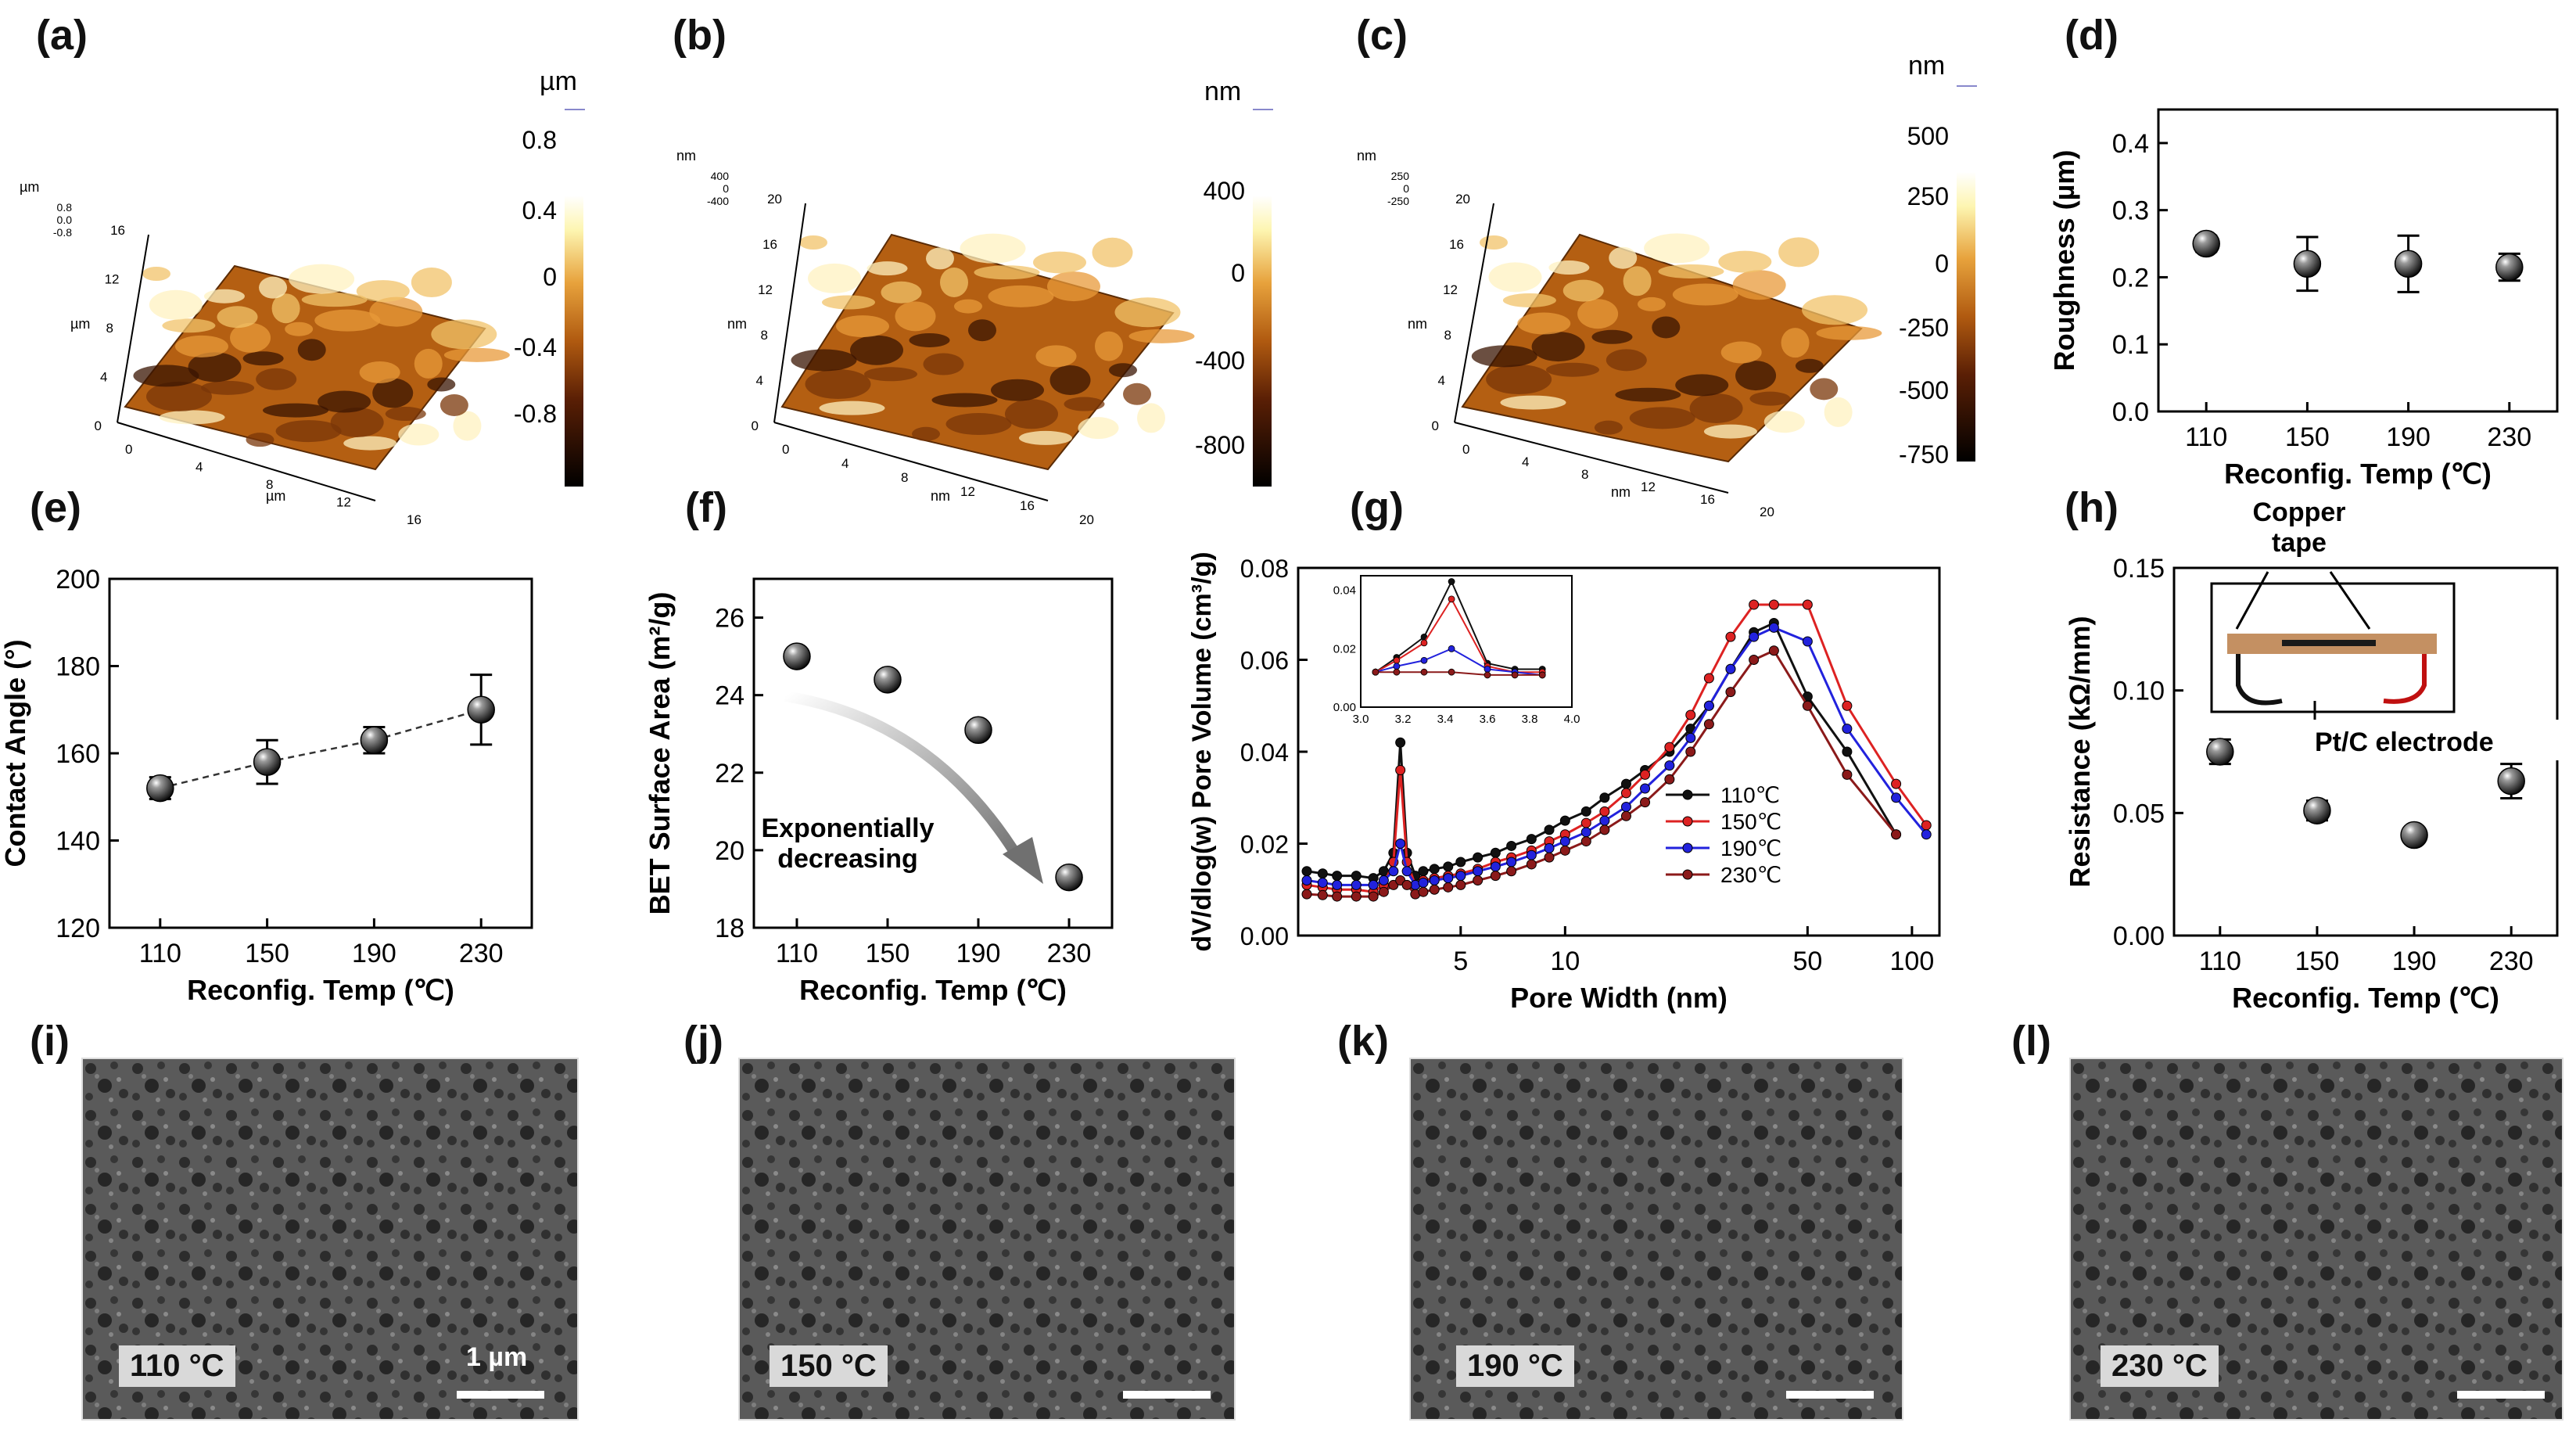 The height and width of the screenshot is (1444, 2576). Describe the element at coordinates (2130, 211) in the screenshot. I see `y-tick-label: 0.3` at that location.